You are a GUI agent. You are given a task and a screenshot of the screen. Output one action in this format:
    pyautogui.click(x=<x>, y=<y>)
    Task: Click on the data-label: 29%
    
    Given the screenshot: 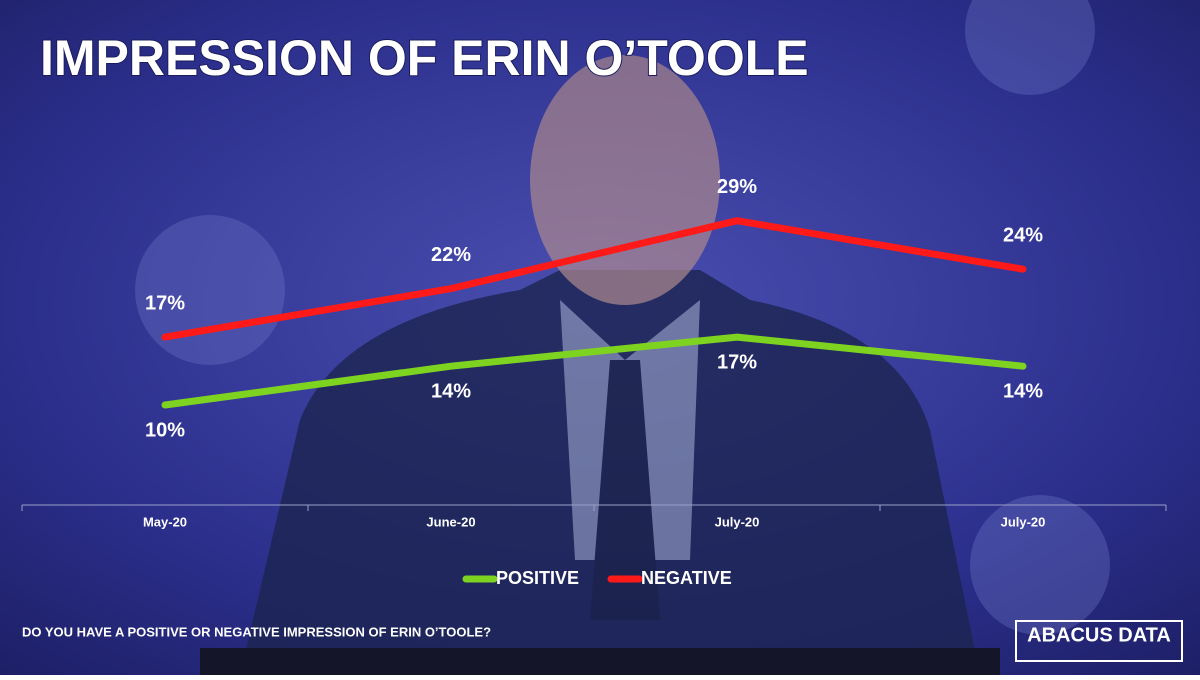 What is the action you would take?
    pyautogui.click(x=737, y=187)
    